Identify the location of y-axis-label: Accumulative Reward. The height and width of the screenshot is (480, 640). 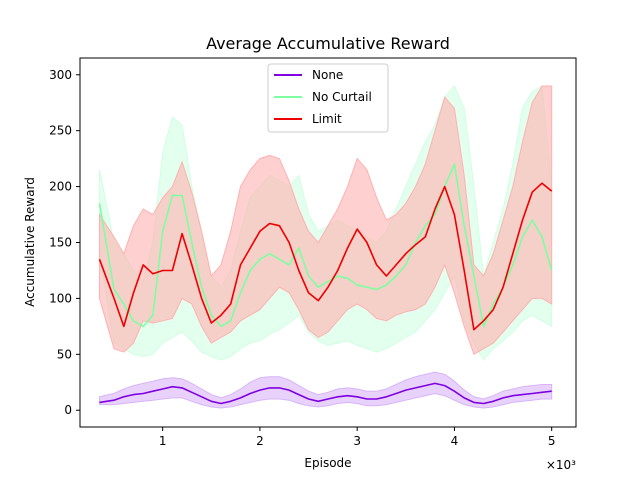
(30, 242).